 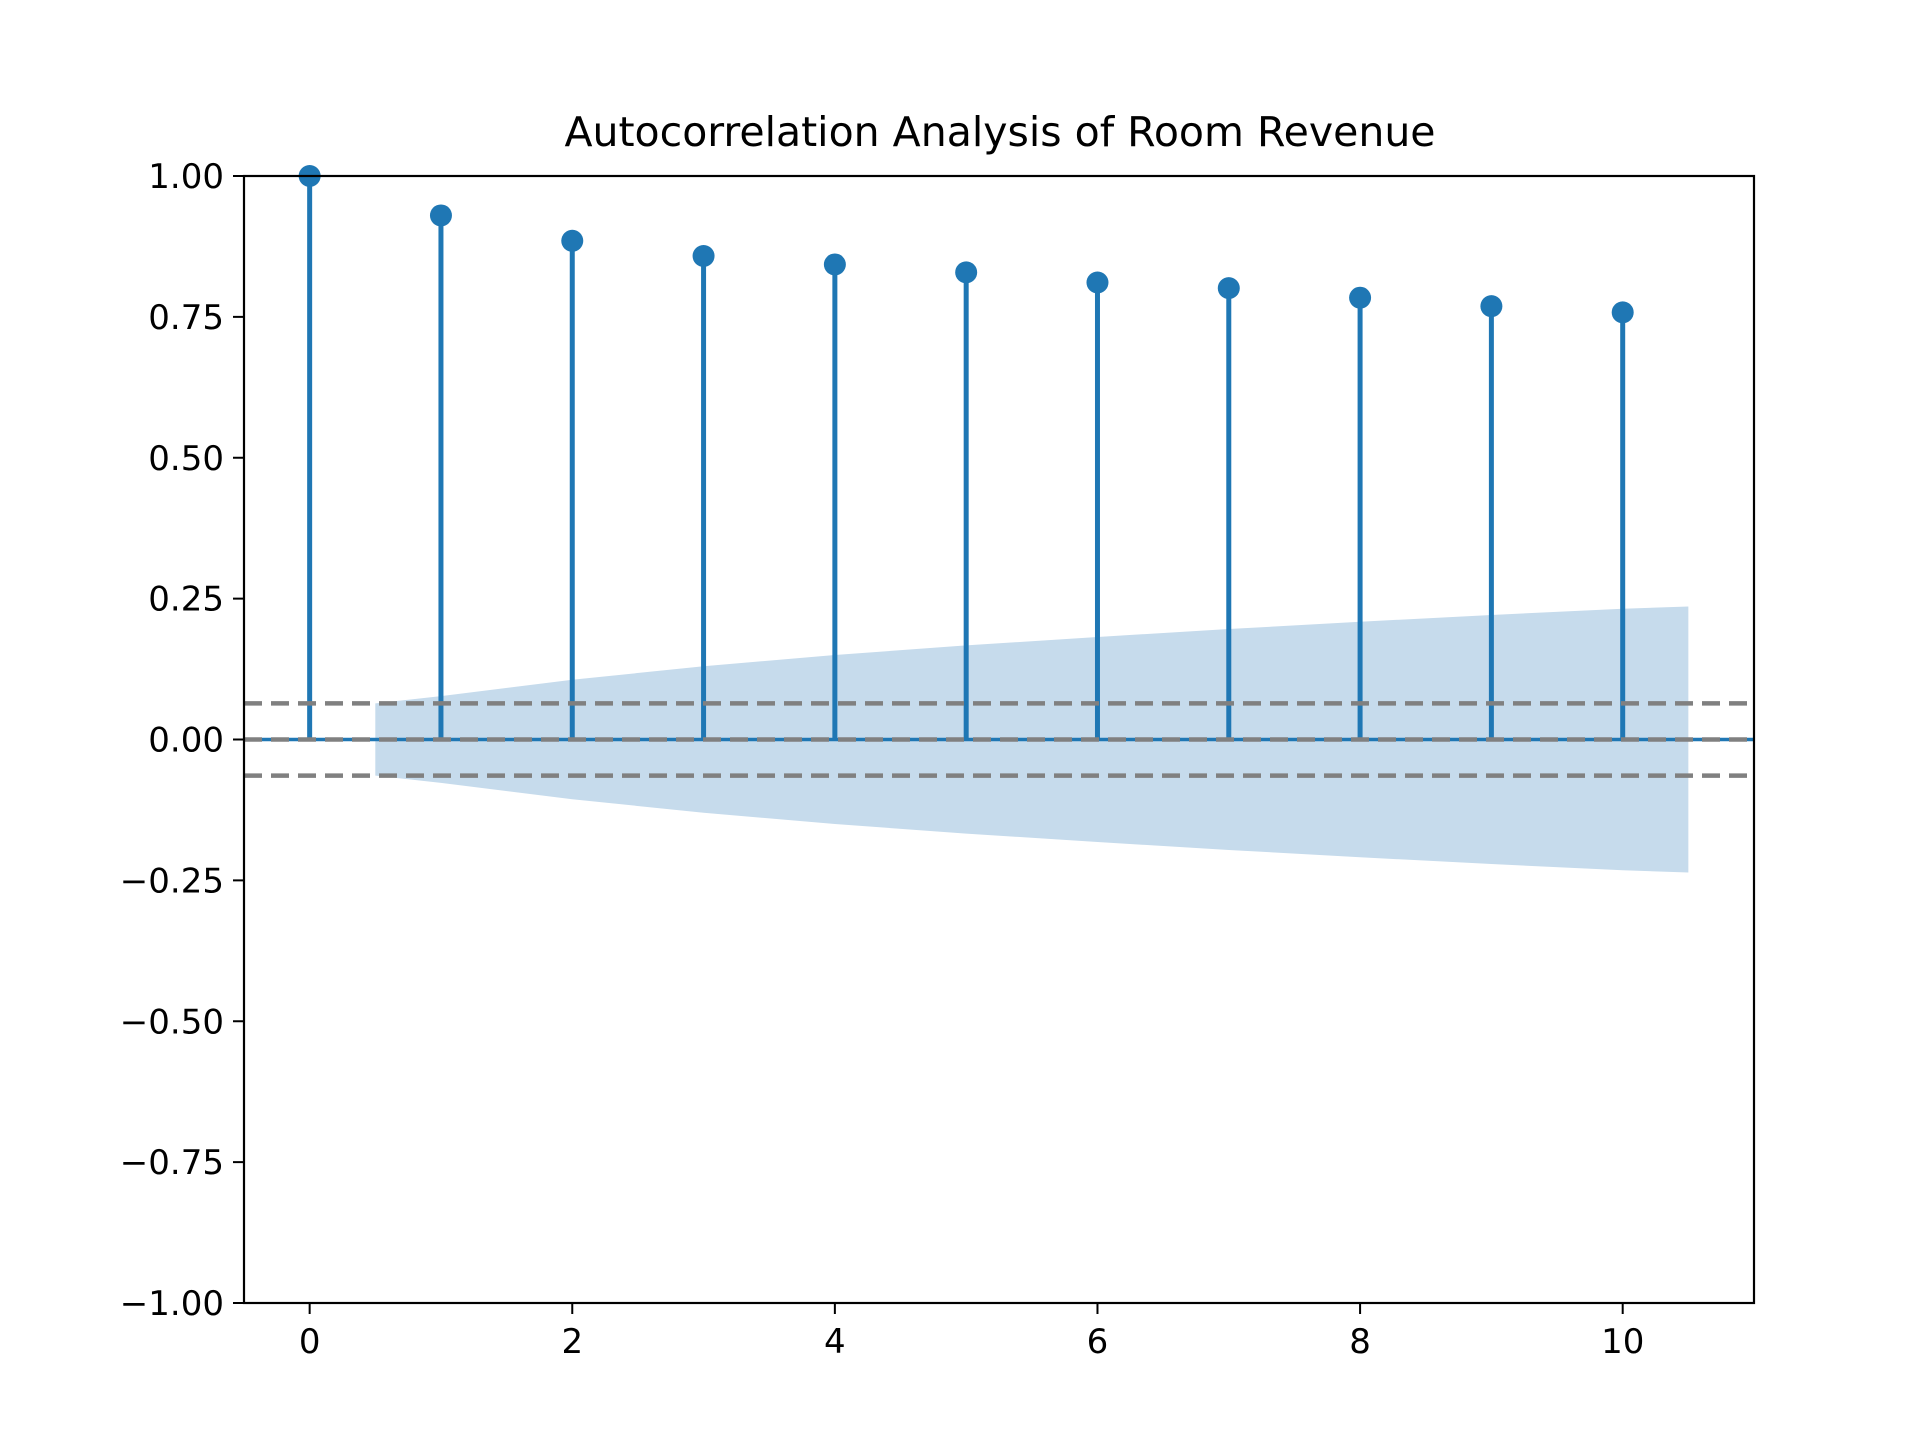 I want to click on y-tick-label: 0.75, so click(x=186, y=318).